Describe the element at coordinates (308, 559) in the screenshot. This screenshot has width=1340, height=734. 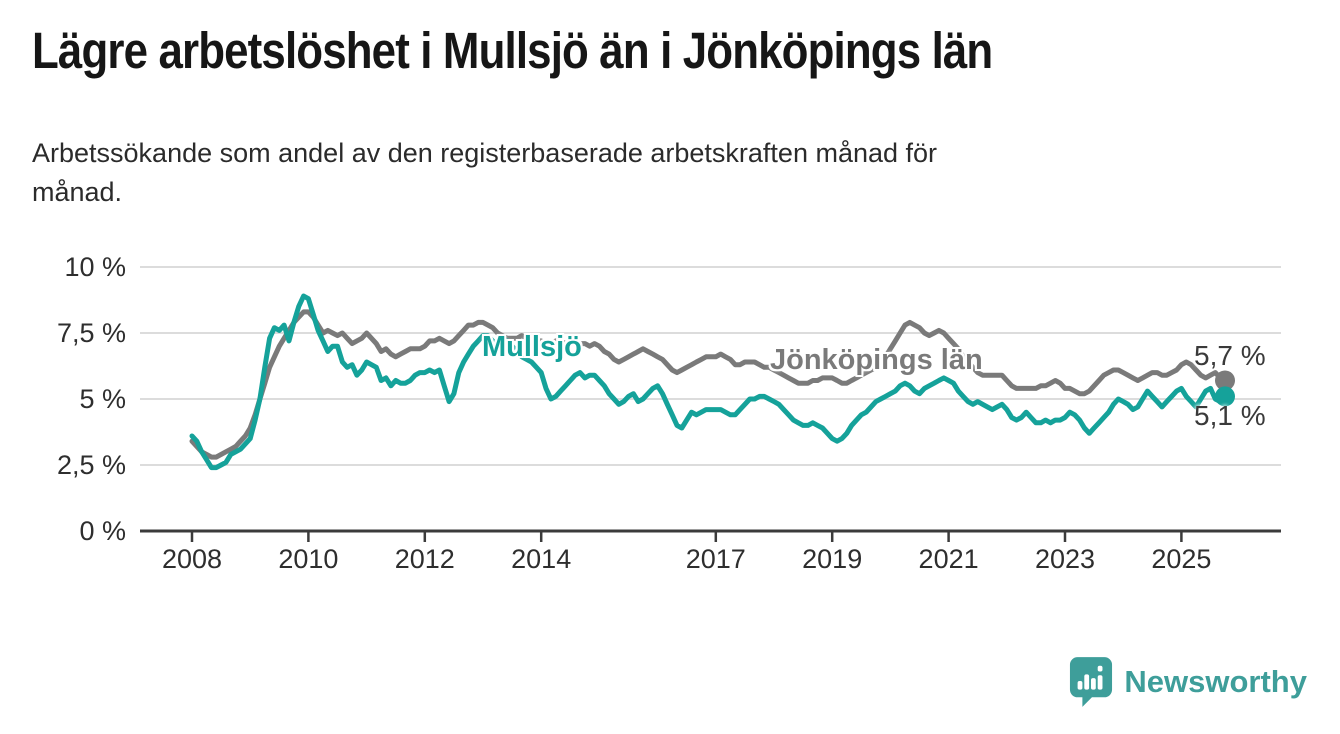
I see `x-tick-label: 2010` at that location.